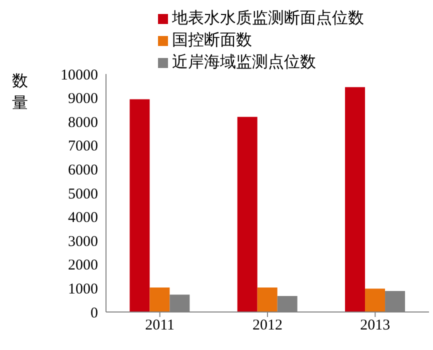 Image resolution: width=433 pixels, height=350 pixels. I want to click on y-tick-label: 2000, so click(83, 266).